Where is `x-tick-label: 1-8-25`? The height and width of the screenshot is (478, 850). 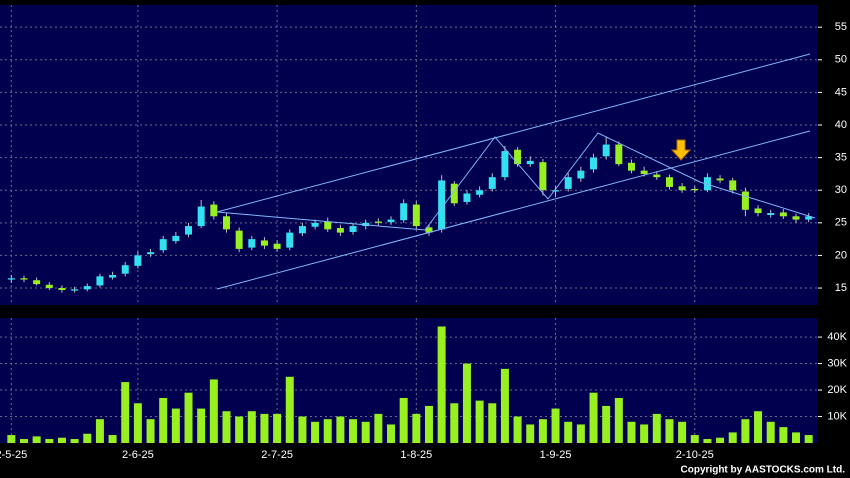 x-tick-label: 1-8-25 is located at coordinates (416, 455).